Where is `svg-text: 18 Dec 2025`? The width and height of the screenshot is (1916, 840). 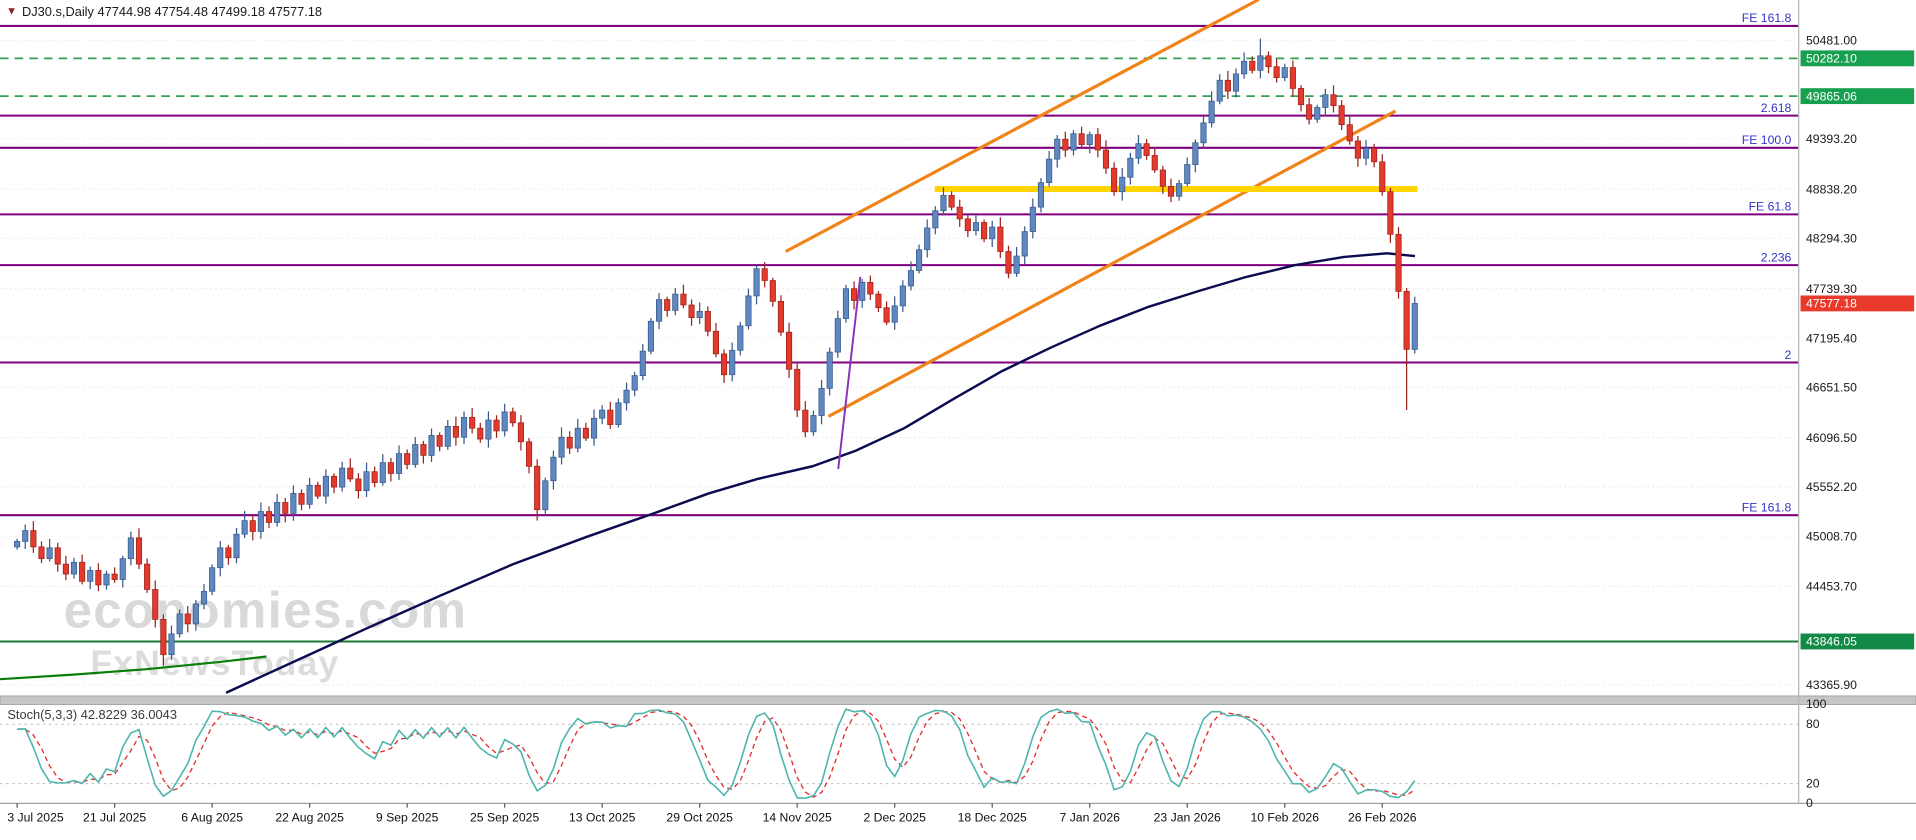 svg-text: 18 Dec 2025 is located at coordinates (992, 818).